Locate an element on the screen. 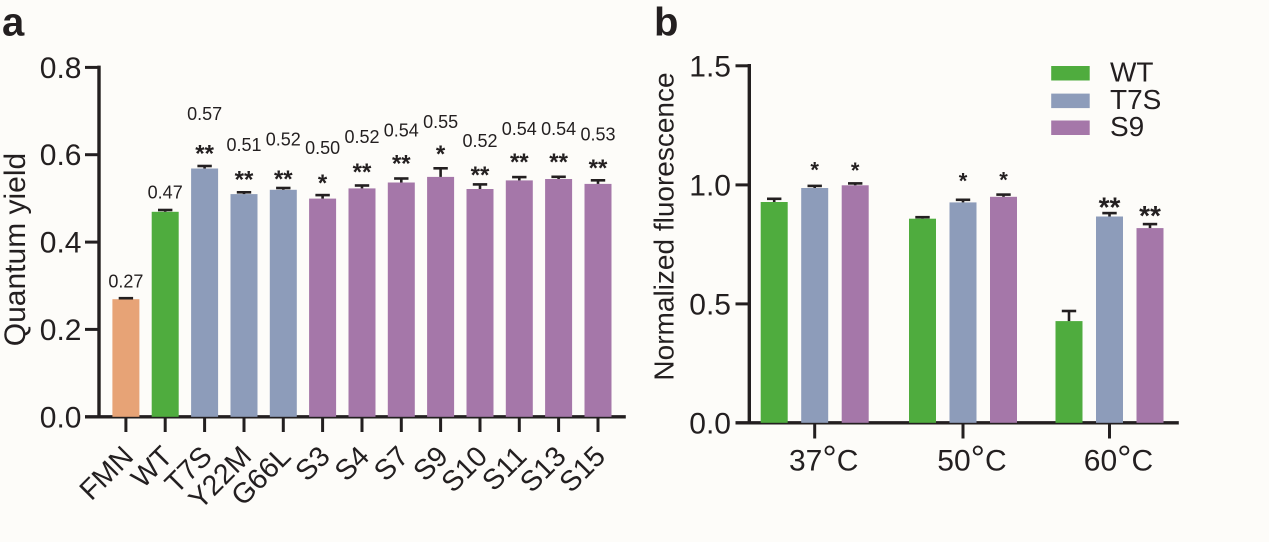 The width and height of the screenshot is (1269, 542). svg-text: 50°C is located at coordinates (971, 458).